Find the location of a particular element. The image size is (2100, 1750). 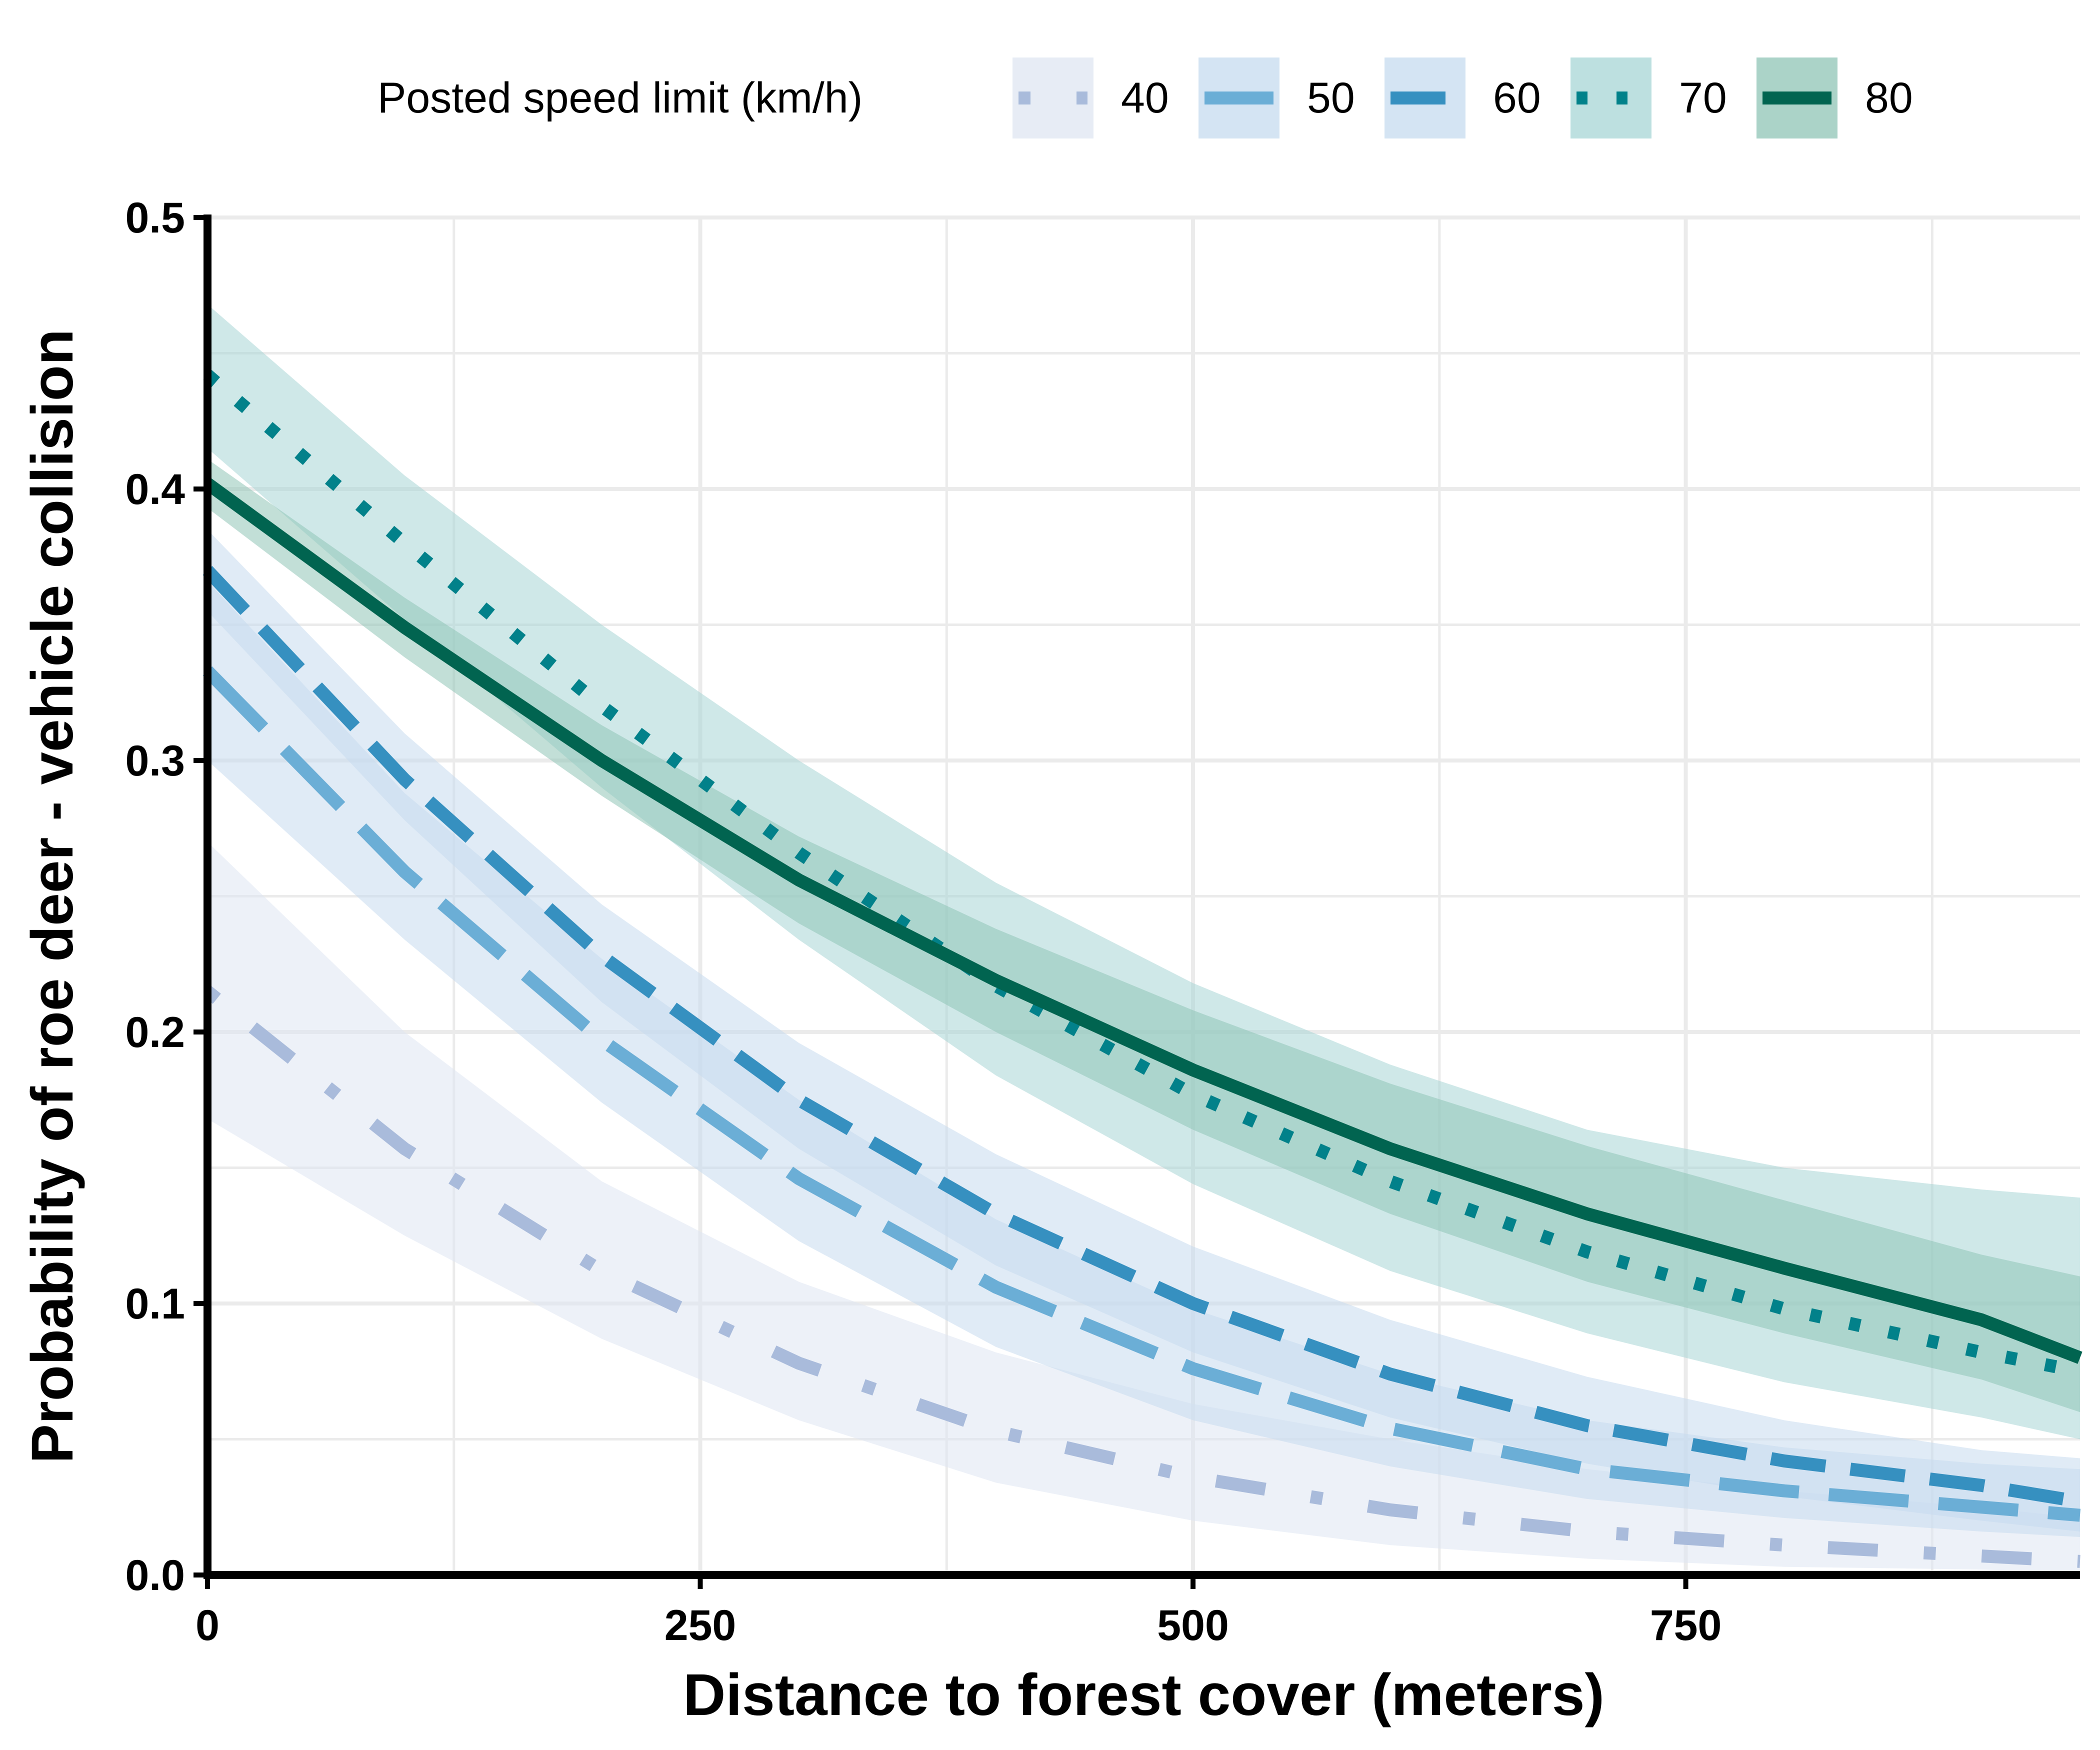

x-tick-label: 0 is located at coordinates (208, 1626).